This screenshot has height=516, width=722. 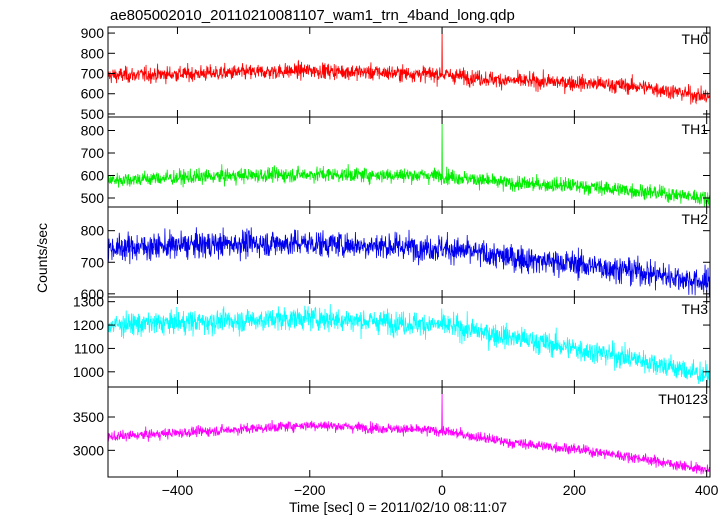 What do you see at coordinates (707, 490) in the screenshot?
I see `x-tick-label: 400` at bounding box center [707, 490].